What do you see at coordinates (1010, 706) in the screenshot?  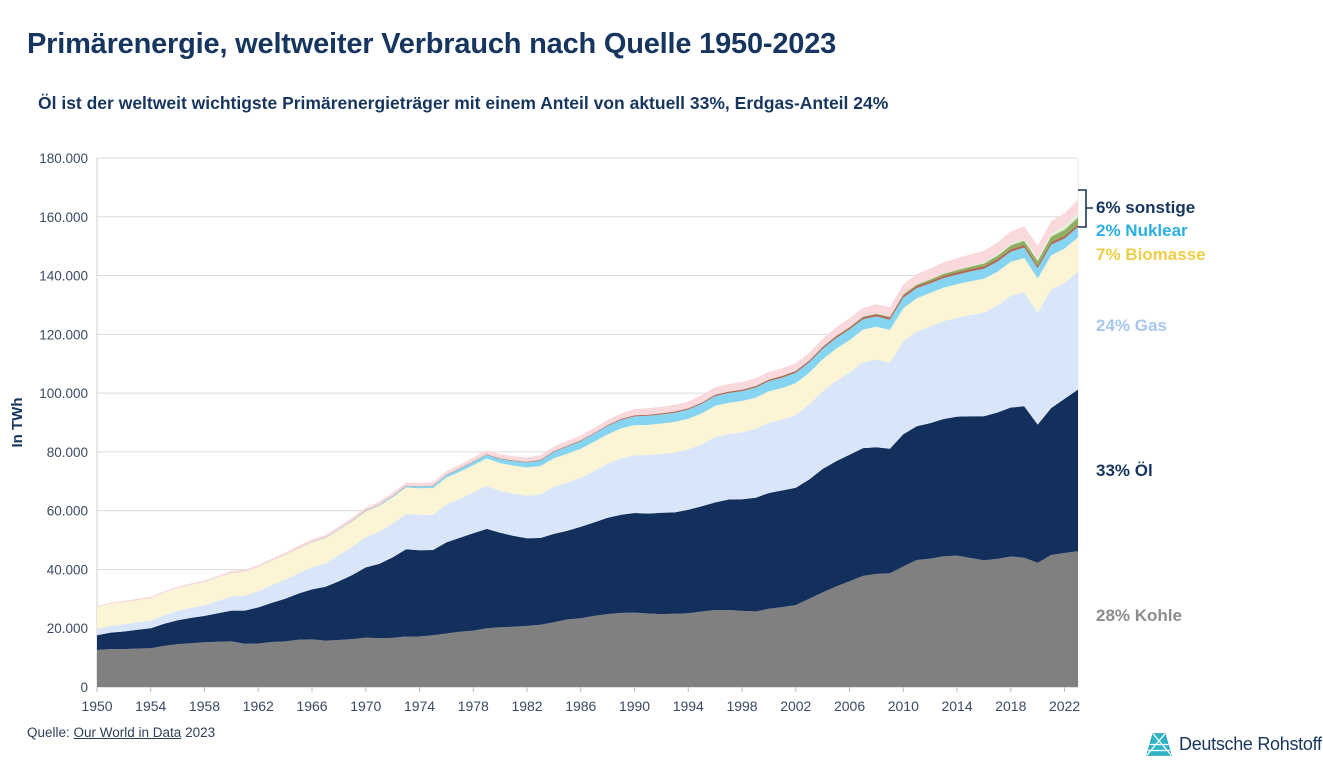 I see `x-tick-label: 2018` at bounding box center [1010, 706].